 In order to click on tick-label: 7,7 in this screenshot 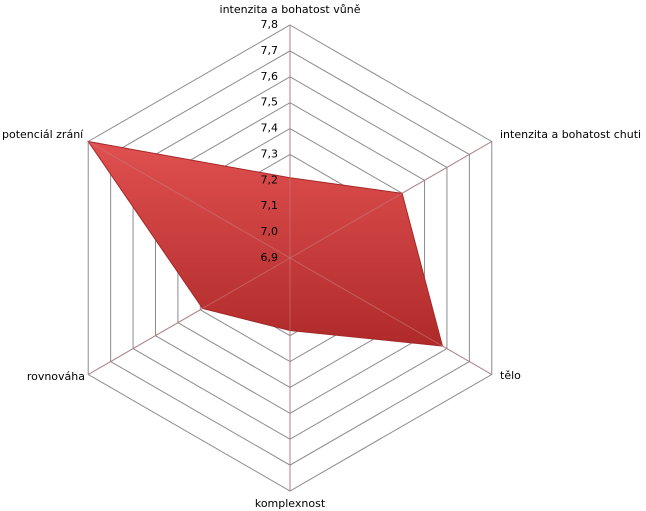, I will do `click(270, 50)`.